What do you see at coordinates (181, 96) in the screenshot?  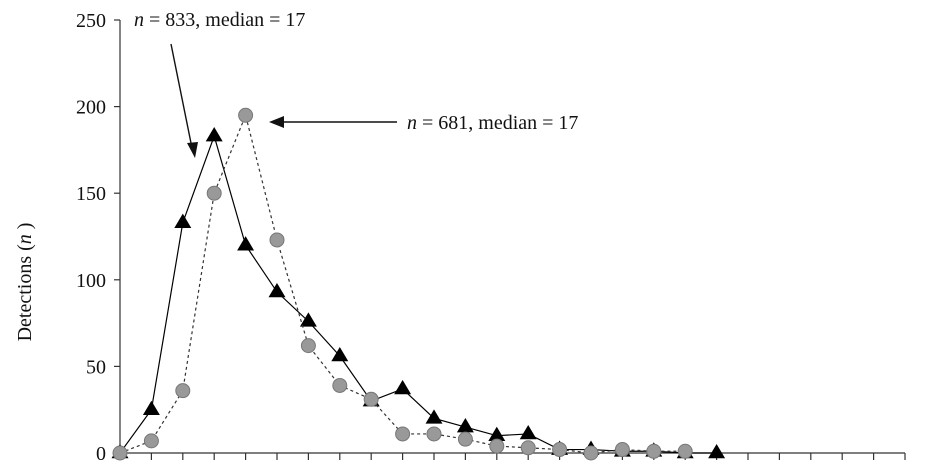 I see `annotation-1-arrow` at bounding box center [181, 96].